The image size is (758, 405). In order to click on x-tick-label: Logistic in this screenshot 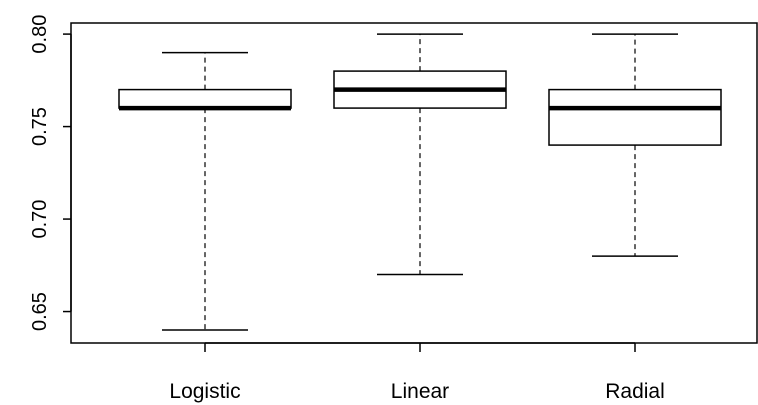, I will do `click(204, 391)`.